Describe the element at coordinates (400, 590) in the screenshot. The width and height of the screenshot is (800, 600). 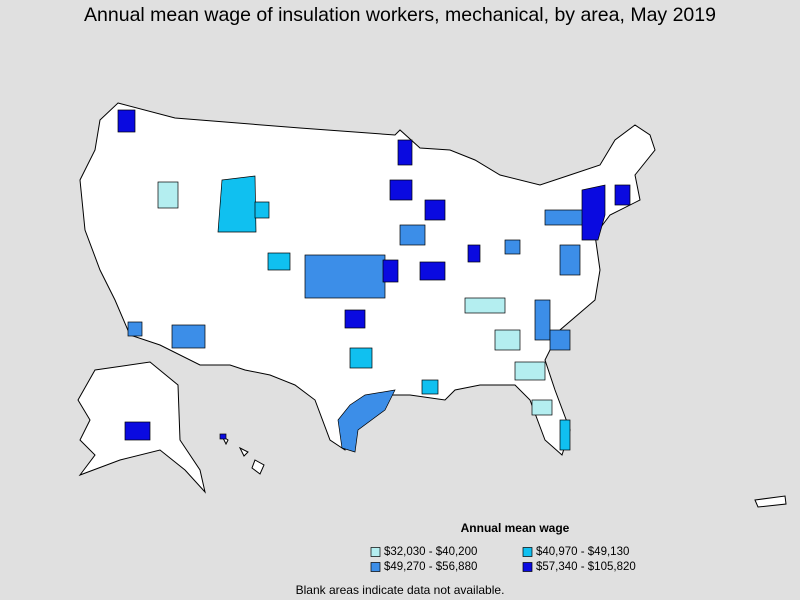
I see `footnote: Blank areas indicate data not available.` at that location.